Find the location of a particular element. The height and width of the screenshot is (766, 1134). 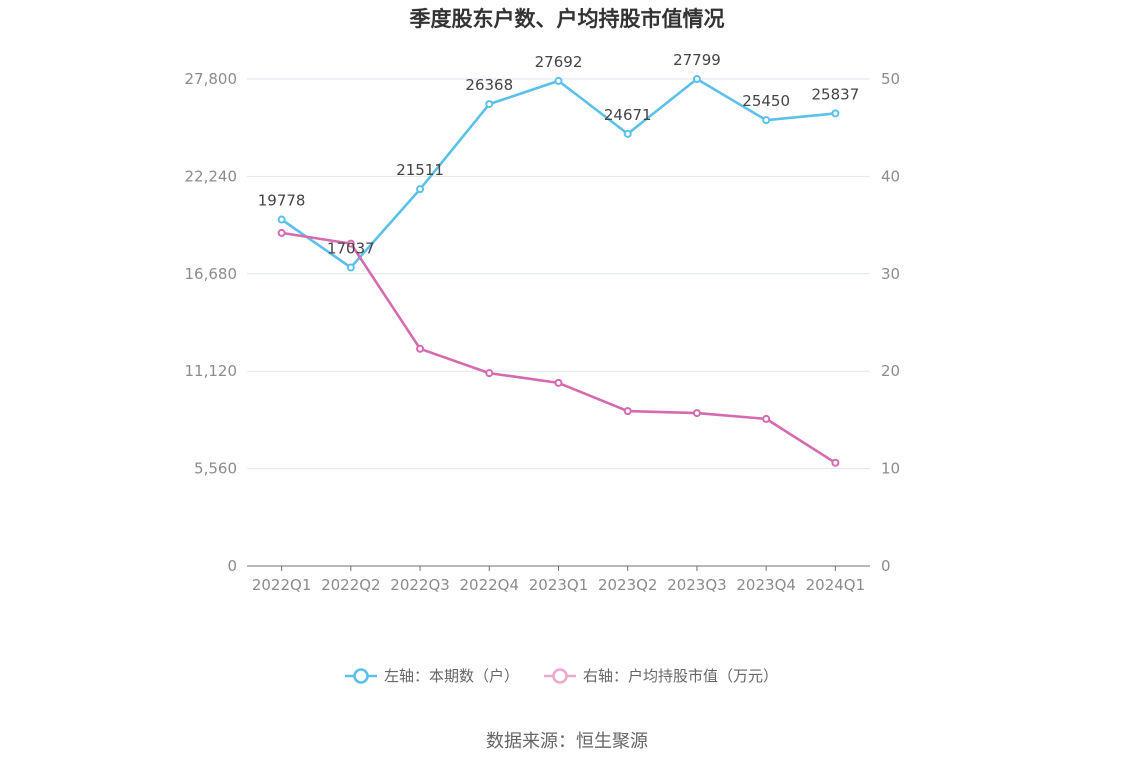

data-label: 21511 is located at coordinates (420, 170).